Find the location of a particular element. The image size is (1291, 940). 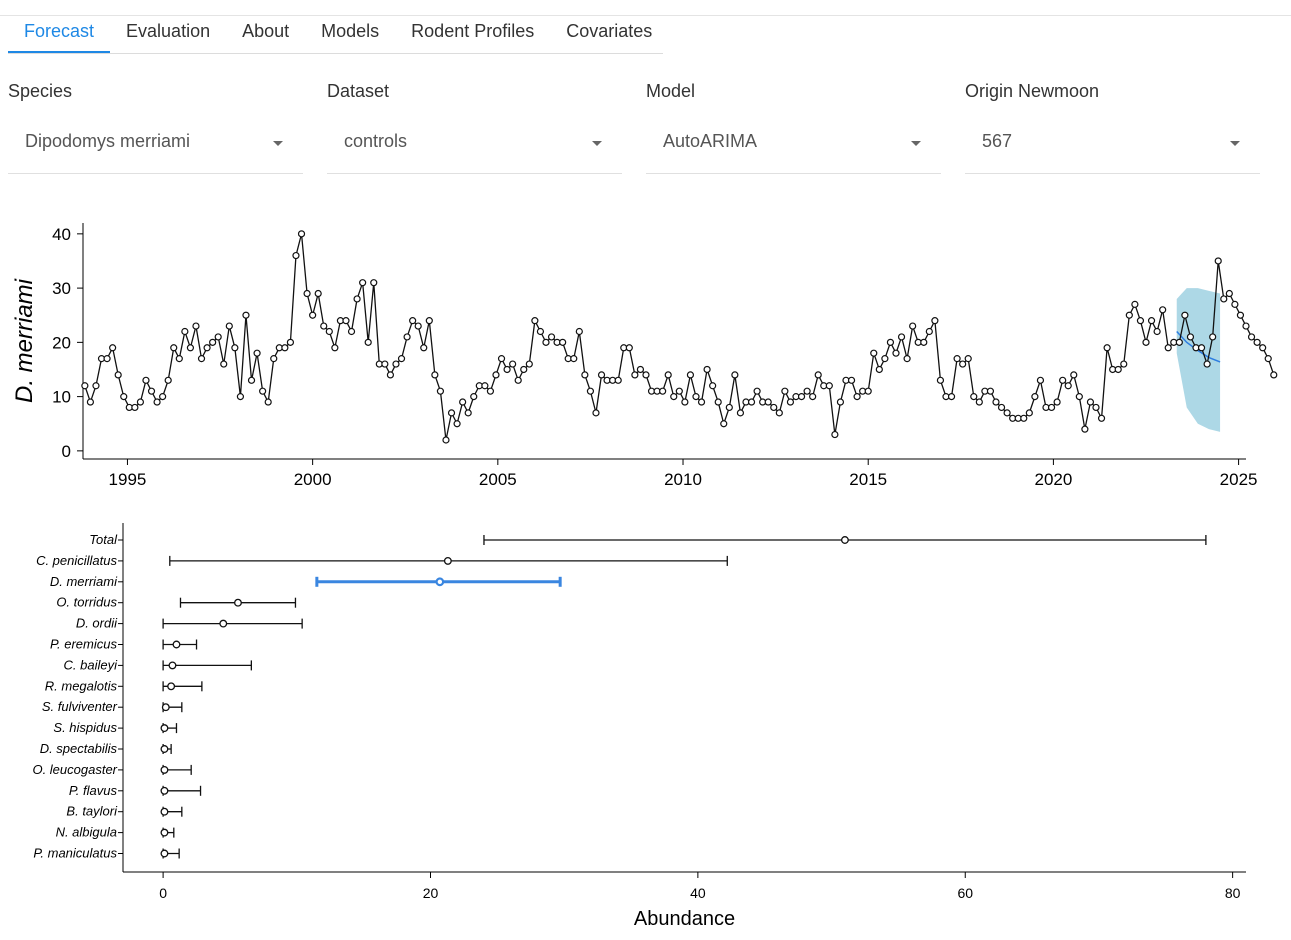

species-label: D. ordii is located at coordinates (97, 623).